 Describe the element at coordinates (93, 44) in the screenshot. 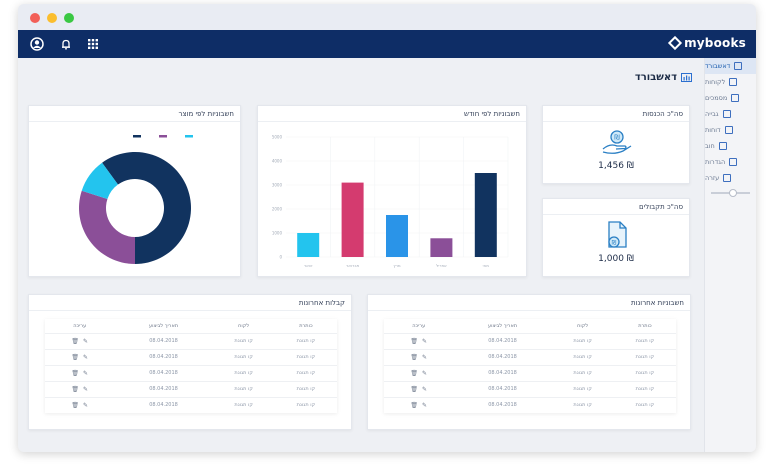

I see `grid-icon` at that location.